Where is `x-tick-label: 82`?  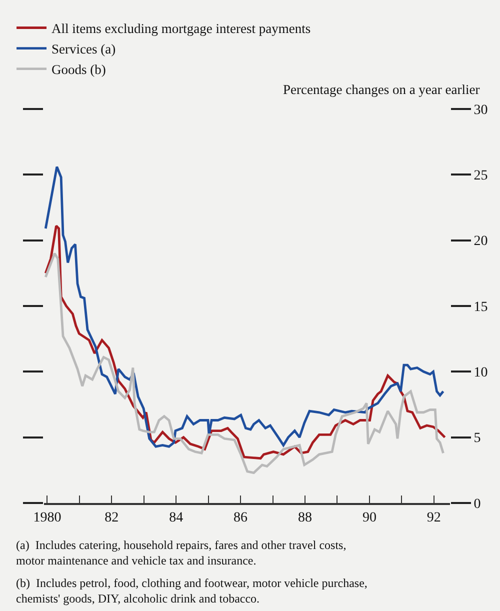
x-tick-label: 82 is located at coordinates (111, 518).